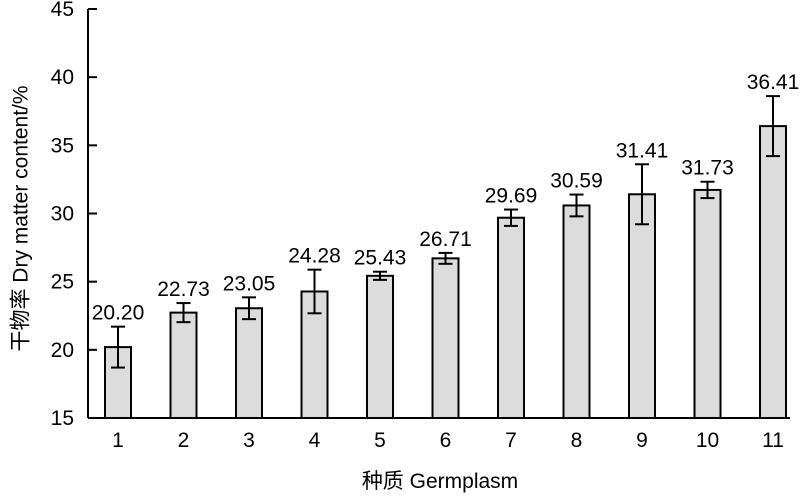  What do you see at coordinates (118, 440) in the screenshot?
I see `x-tick-label: 1` at bounding box center [118, 440].